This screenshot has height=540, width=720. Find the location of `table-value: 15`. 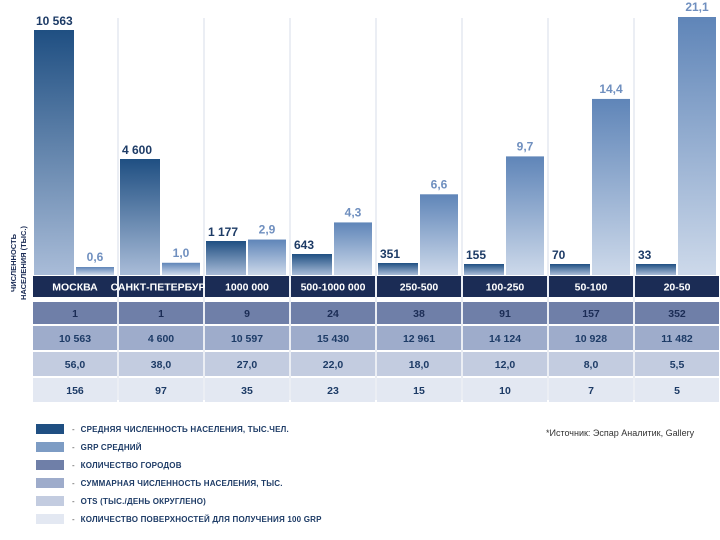

table-value: 15 is located at coordinates (419, 391).